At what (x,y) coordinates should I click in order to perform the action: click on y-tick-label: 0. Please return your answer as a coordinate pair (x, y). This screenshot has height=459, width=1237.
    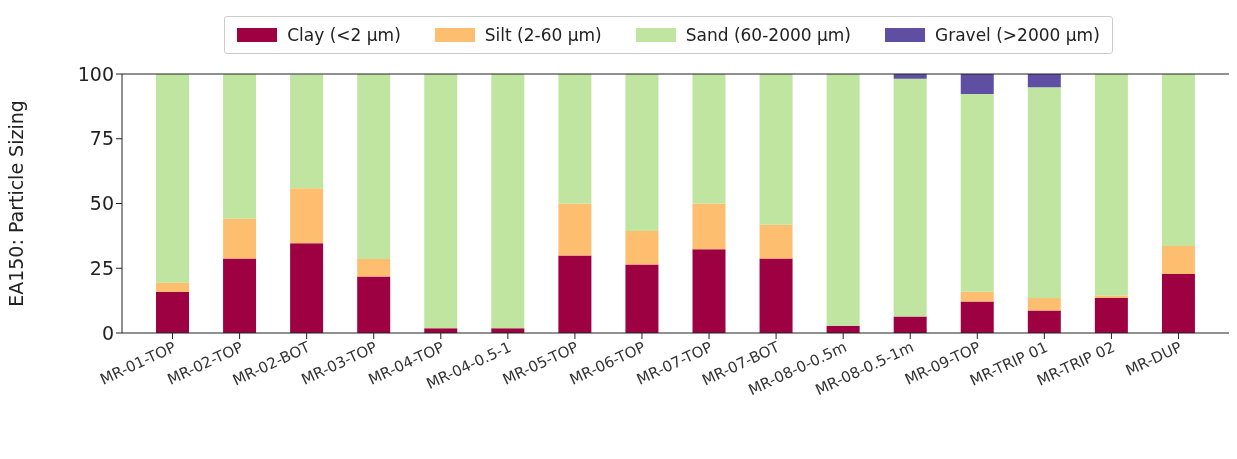
    Looking at the image, I should click on (107, 332).